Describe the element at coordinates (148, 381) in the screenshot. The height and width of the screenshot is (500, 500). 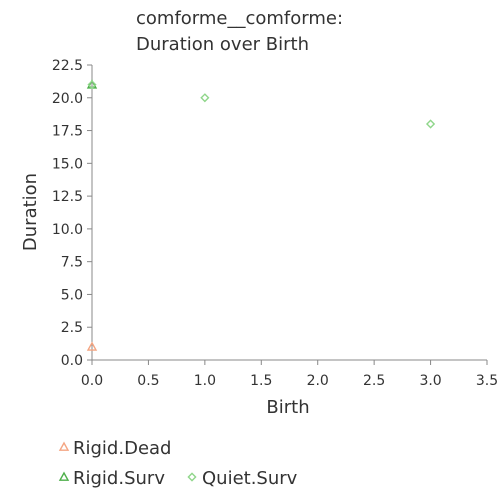
I see `x-tick-label: 0.5` at that location.